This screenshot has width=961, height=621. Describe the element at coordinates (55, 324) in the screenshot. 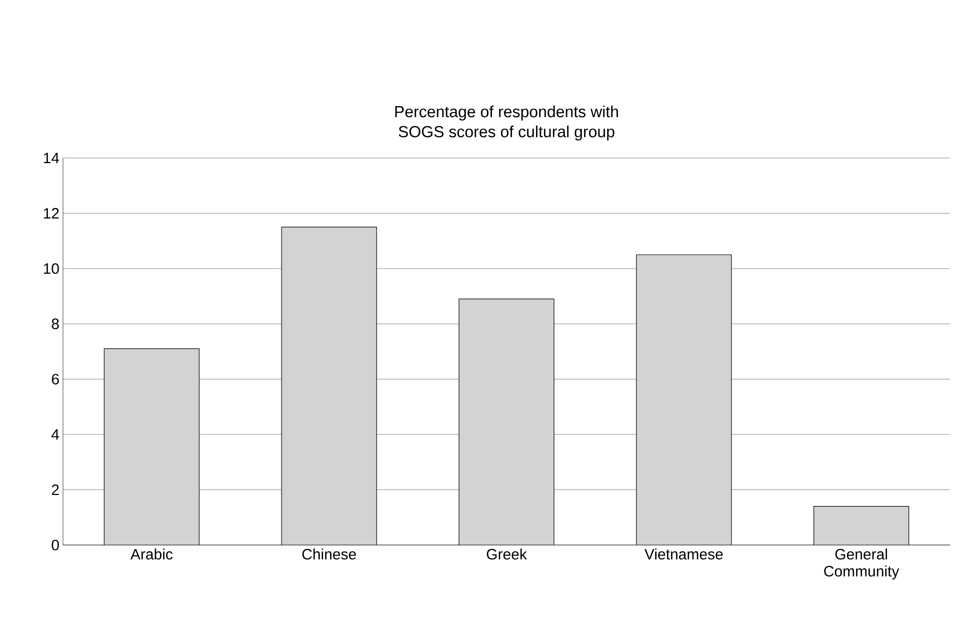

I see `y-tick-label: 8` at that location.